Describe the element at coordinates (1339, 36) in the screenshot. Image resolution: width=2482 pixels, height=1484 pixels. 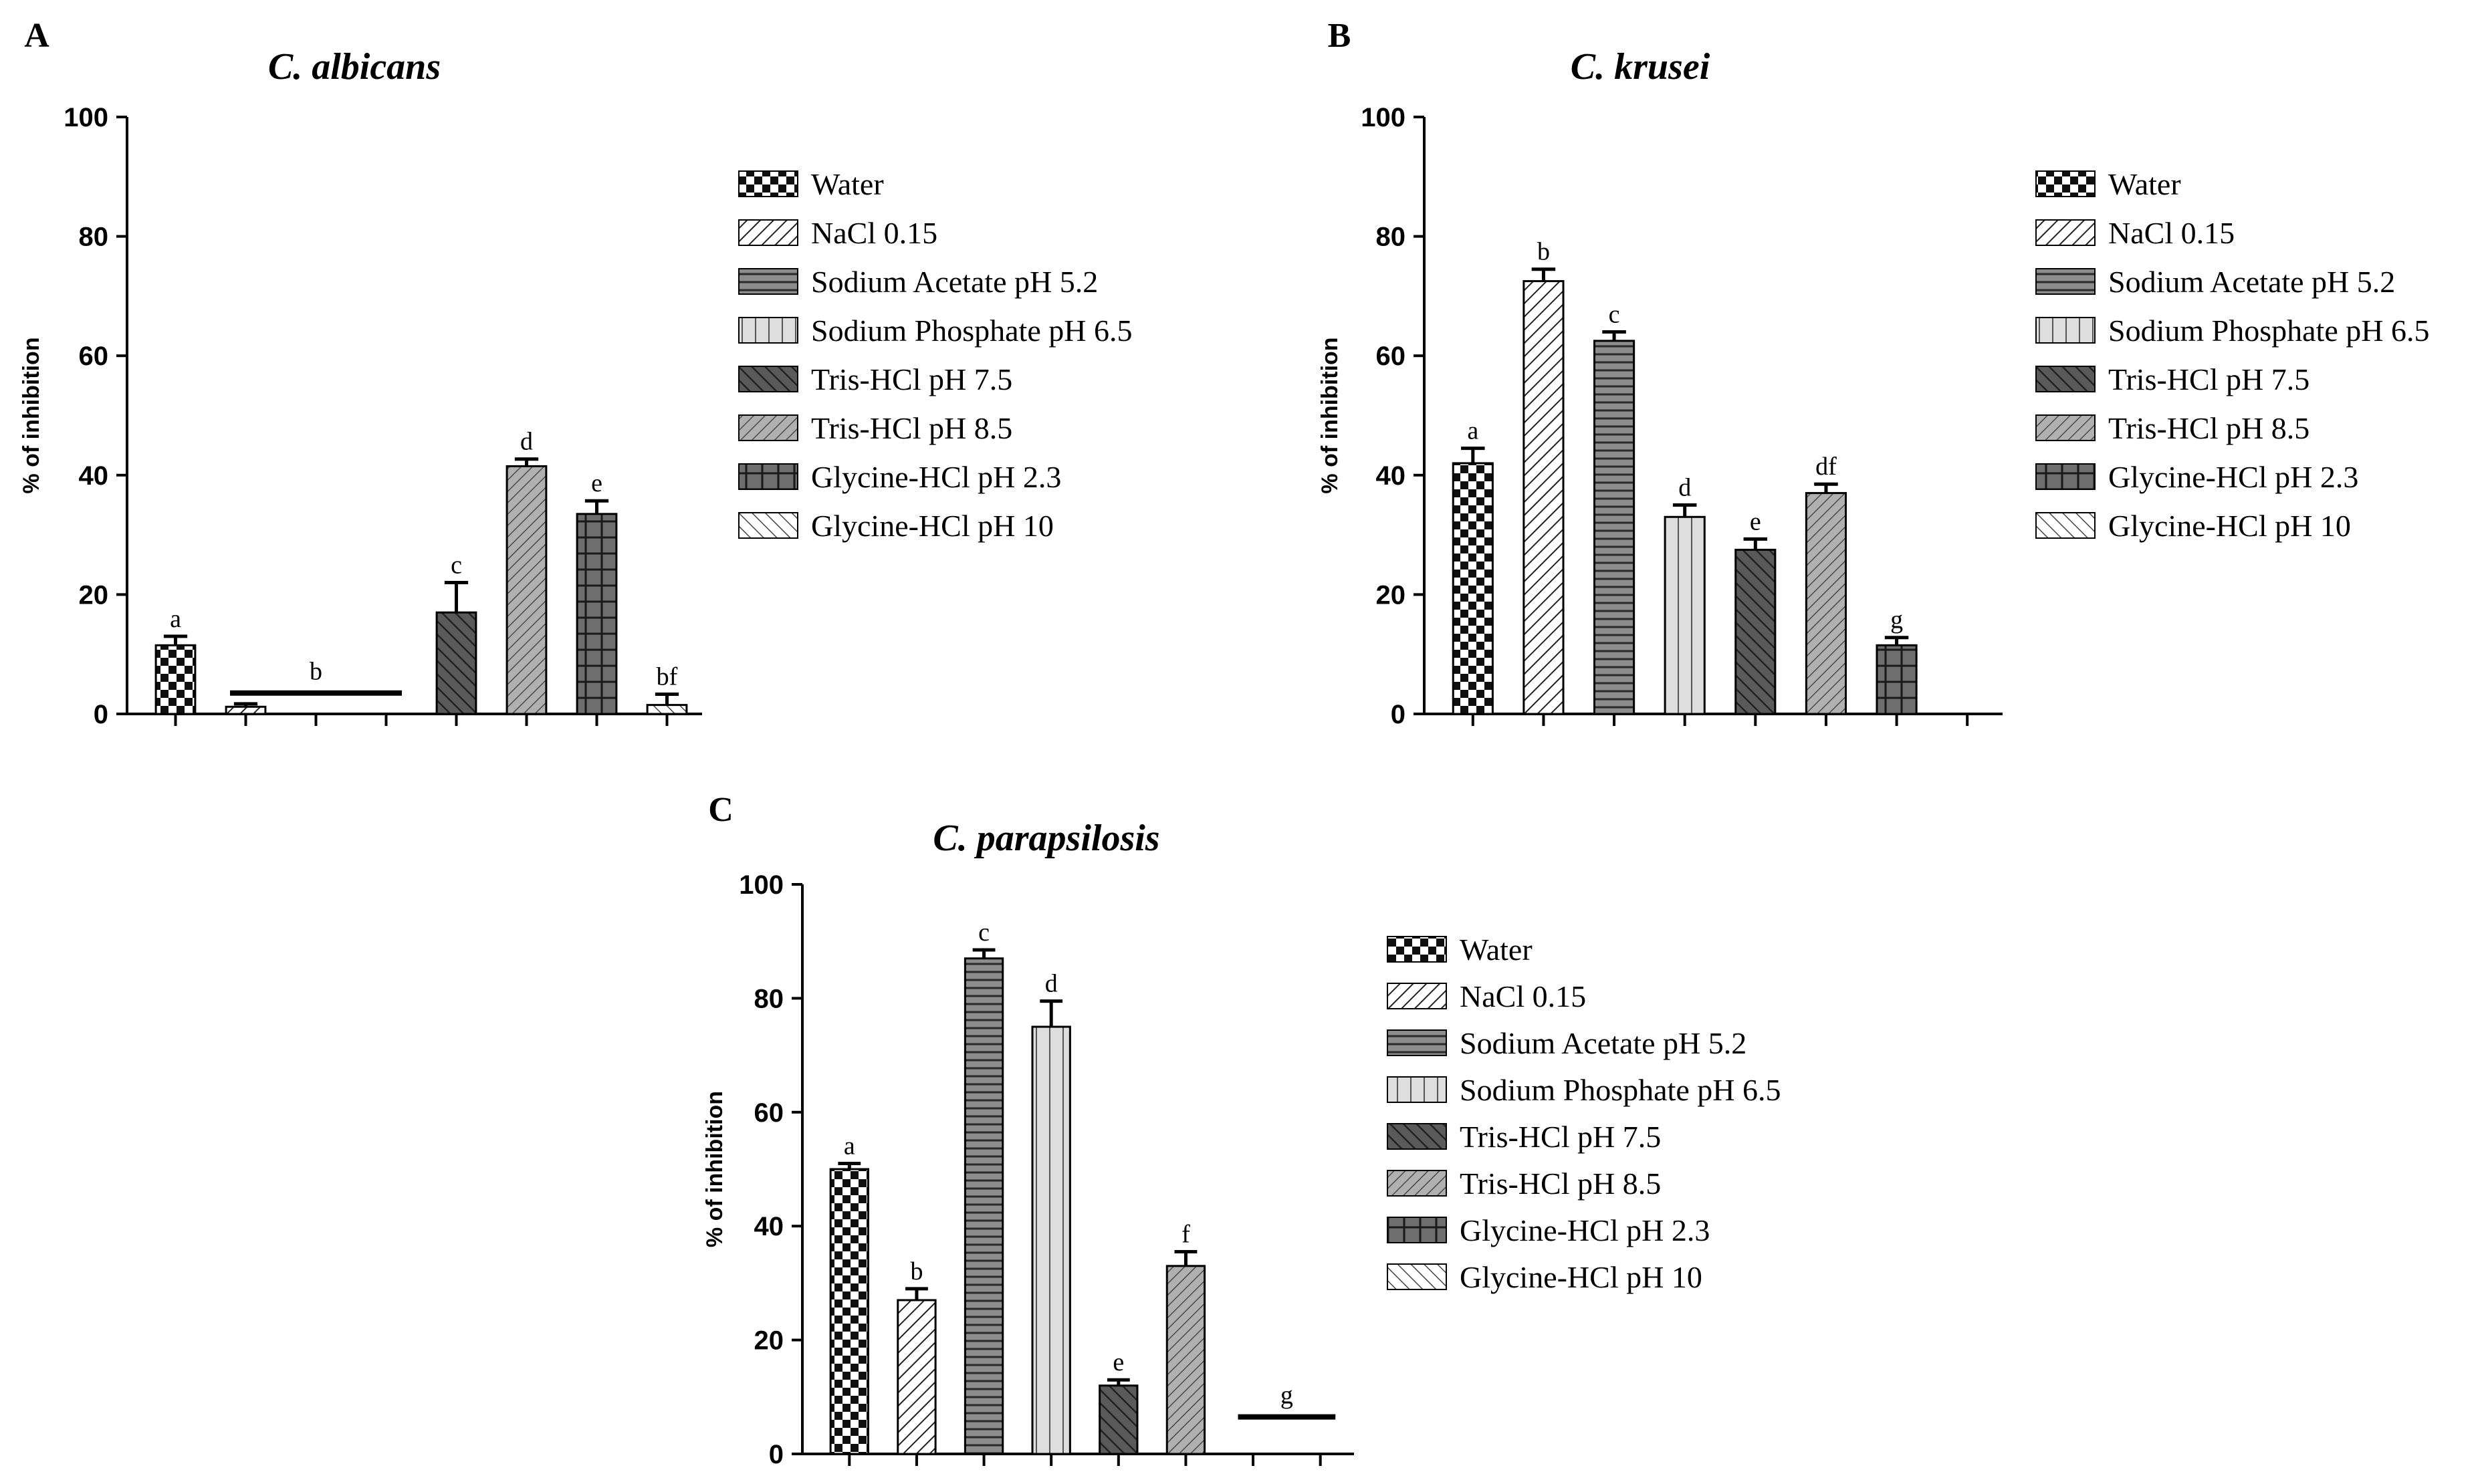
I see `panel-letter: B` at that location.